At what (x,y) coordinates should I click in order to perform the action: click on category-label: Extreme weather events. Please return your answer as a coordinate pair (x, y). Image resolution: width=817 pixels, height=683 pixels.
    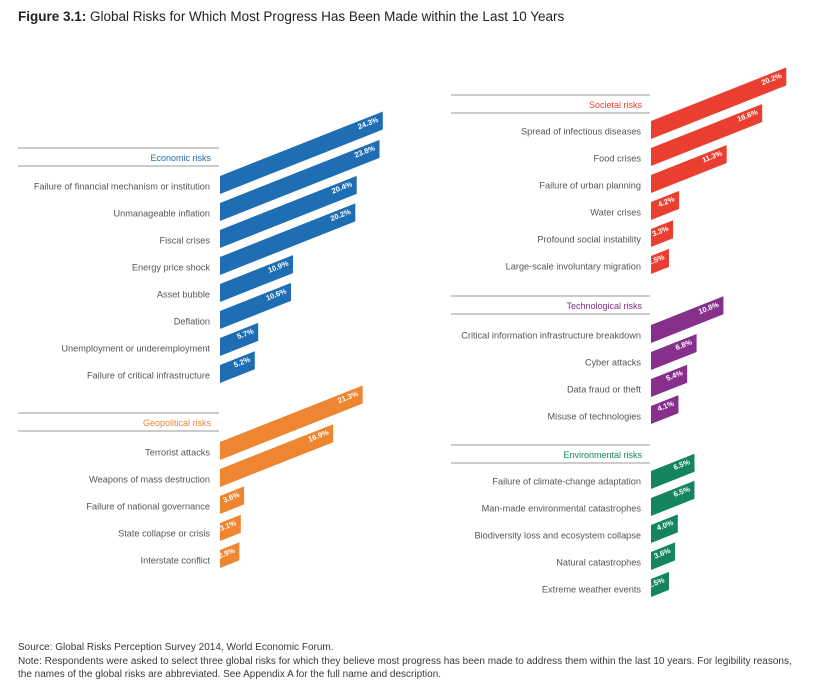
    Looking at the image, I should click on (591, 590).